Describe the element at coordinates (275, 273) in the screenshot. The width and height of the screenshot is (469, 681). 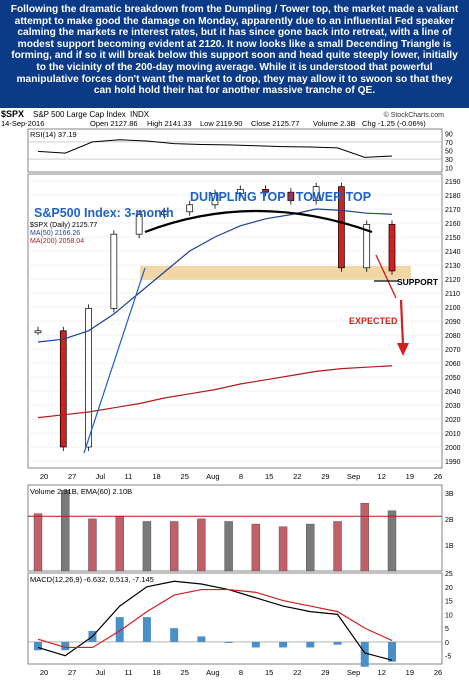
I see `support-zone` at that location.